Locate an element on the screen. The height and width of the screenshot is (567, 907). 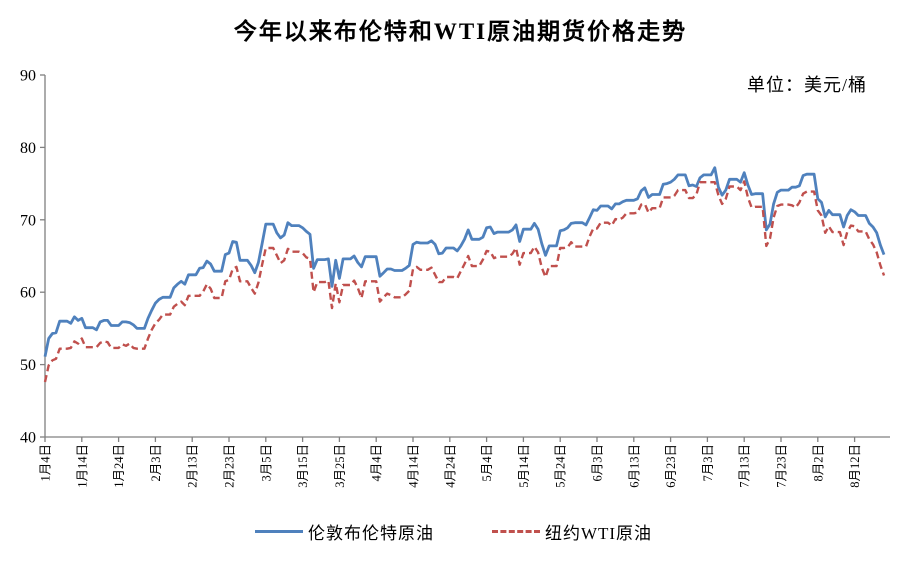
svg-text: 90 is located at coordinates (28, 76).